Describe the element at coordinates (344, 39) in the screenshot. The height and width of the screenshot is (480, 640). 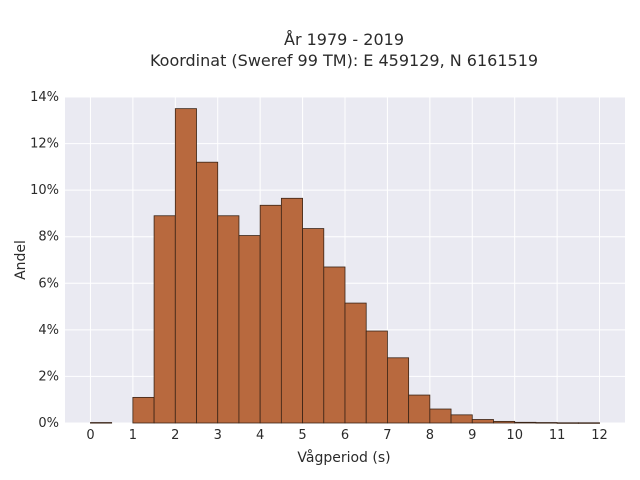
I see `chart-title-line-1: År 1979 - 2019` at that location.